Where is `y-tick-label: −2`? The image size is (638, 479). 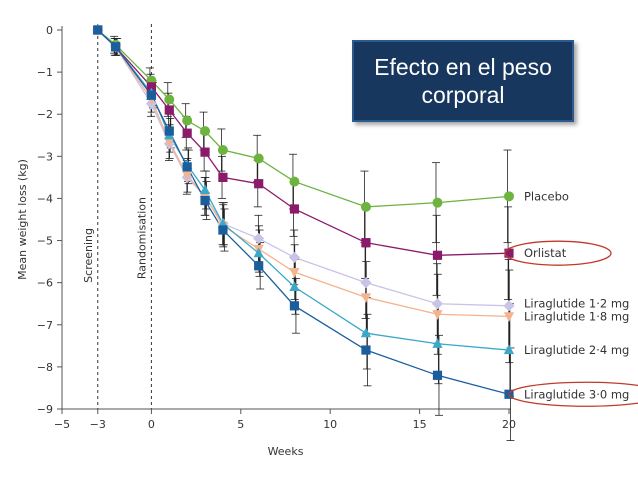
y-tick-label: −2 is located at coordinates (45, 114).